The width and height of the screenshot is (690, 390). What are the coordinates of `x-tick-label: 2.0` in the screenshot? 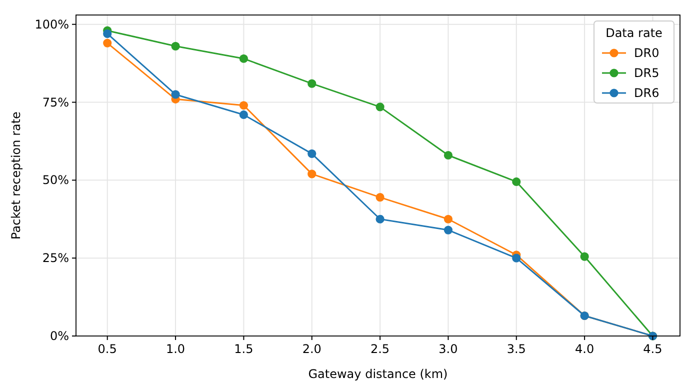 It's located at (312, 349).